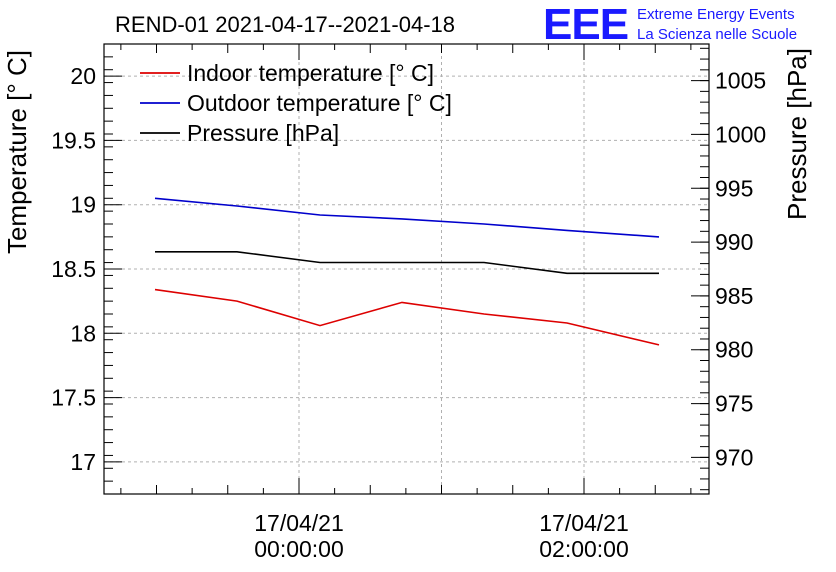 The width and height of the screenshot is (836, 572). Describe the element at coordinates (263, 133) in the screenshot. I see `legend-label: Pressure [hPa]` at that location.